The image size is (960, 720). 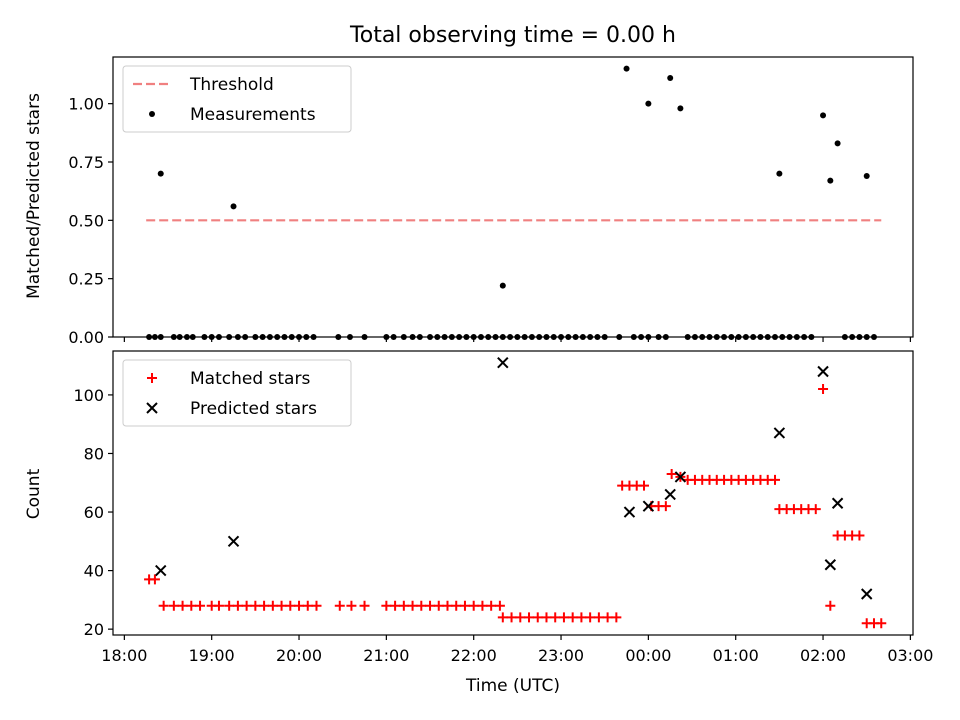 What do you see at coordinates (86, 279) in the screenshot?
I see `top-y-tick-label: 0.25` at bounding box center [86, 279].